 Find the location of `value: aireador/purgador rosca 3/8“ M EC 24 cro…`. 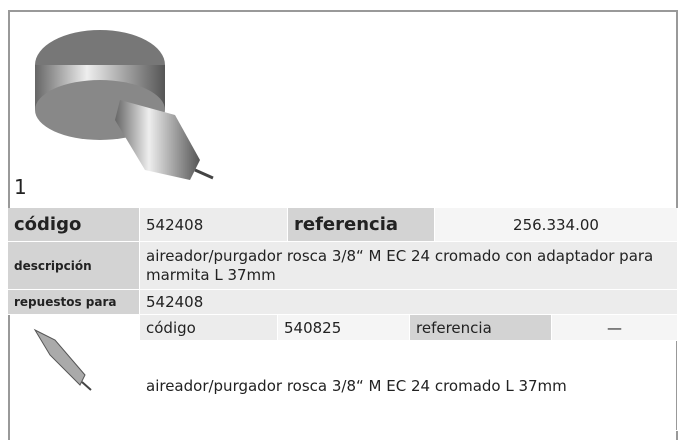

value: aireador/purgador rosca 3/8“ M EC 24 cro… is located at coordinates (409, 266).